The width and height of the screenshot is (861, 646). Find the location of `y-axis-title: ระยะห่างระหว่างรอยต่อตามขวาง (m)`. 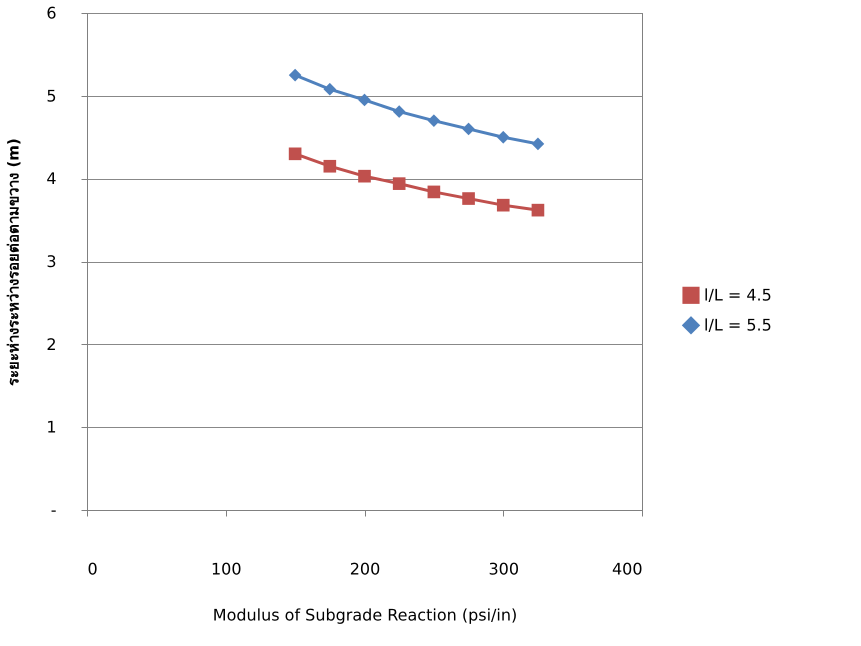

y-axis-title: ระยะห่างระหว่างรอยต่อตามขวาง (m) is located at coordinates (13, 262).